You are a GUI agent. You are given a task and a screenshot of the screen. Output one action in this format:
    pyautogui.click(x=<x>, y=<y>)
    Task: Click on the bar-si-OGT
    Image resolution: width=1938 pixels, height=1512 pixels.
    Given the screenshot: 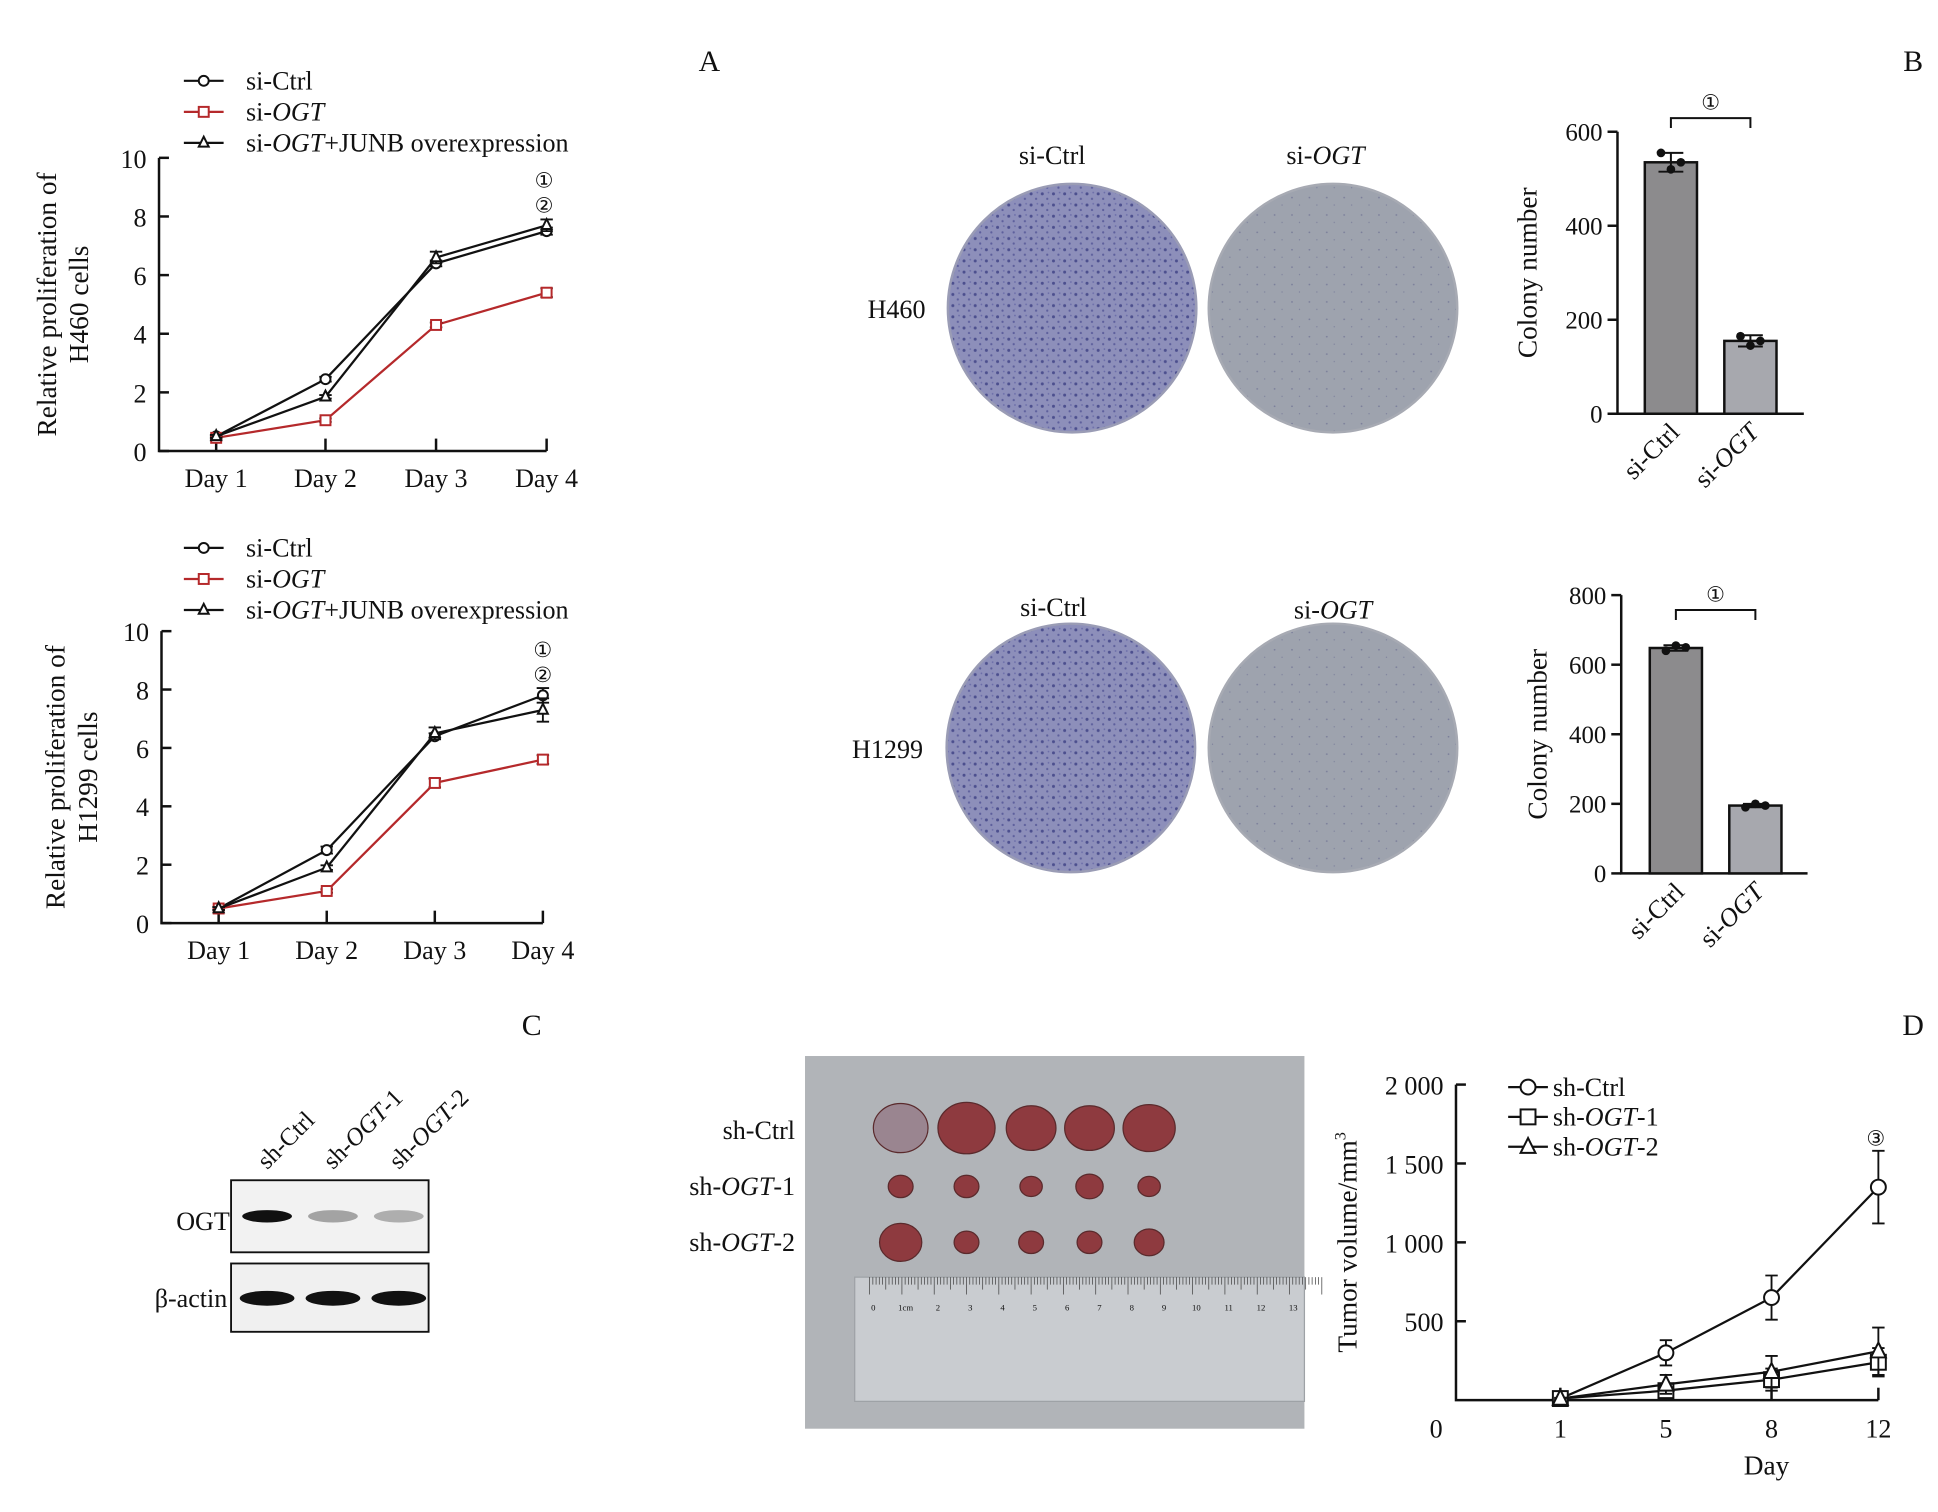 What is the action you would take?
    pyautogui.click(x=1750, y=377)
    